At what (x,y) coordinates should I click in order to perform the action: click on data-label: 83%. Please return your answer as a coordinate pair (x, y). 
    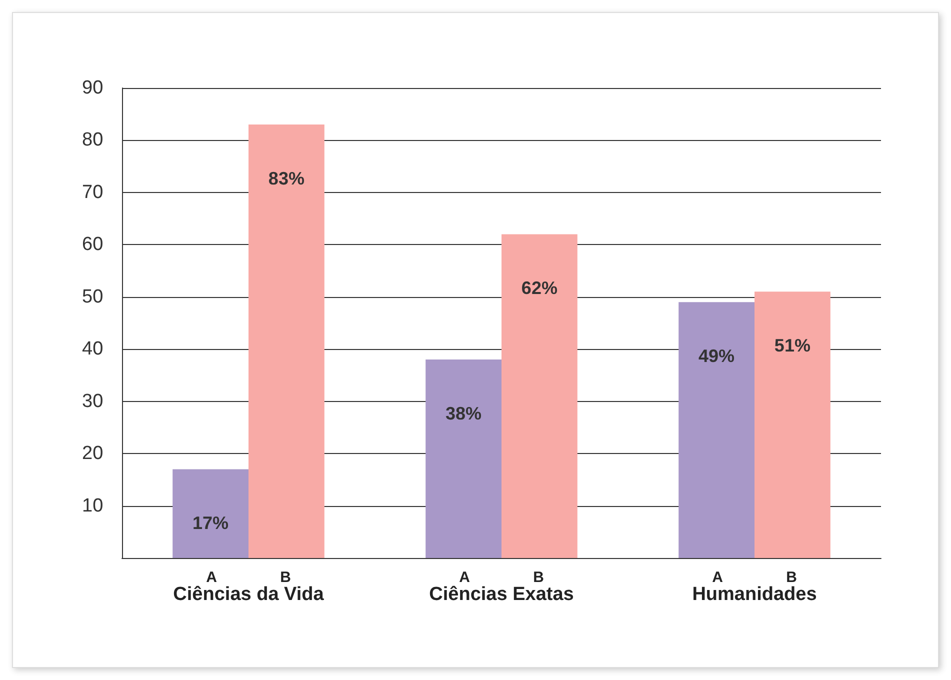
    Looking at the image, I should click on (286, 178).